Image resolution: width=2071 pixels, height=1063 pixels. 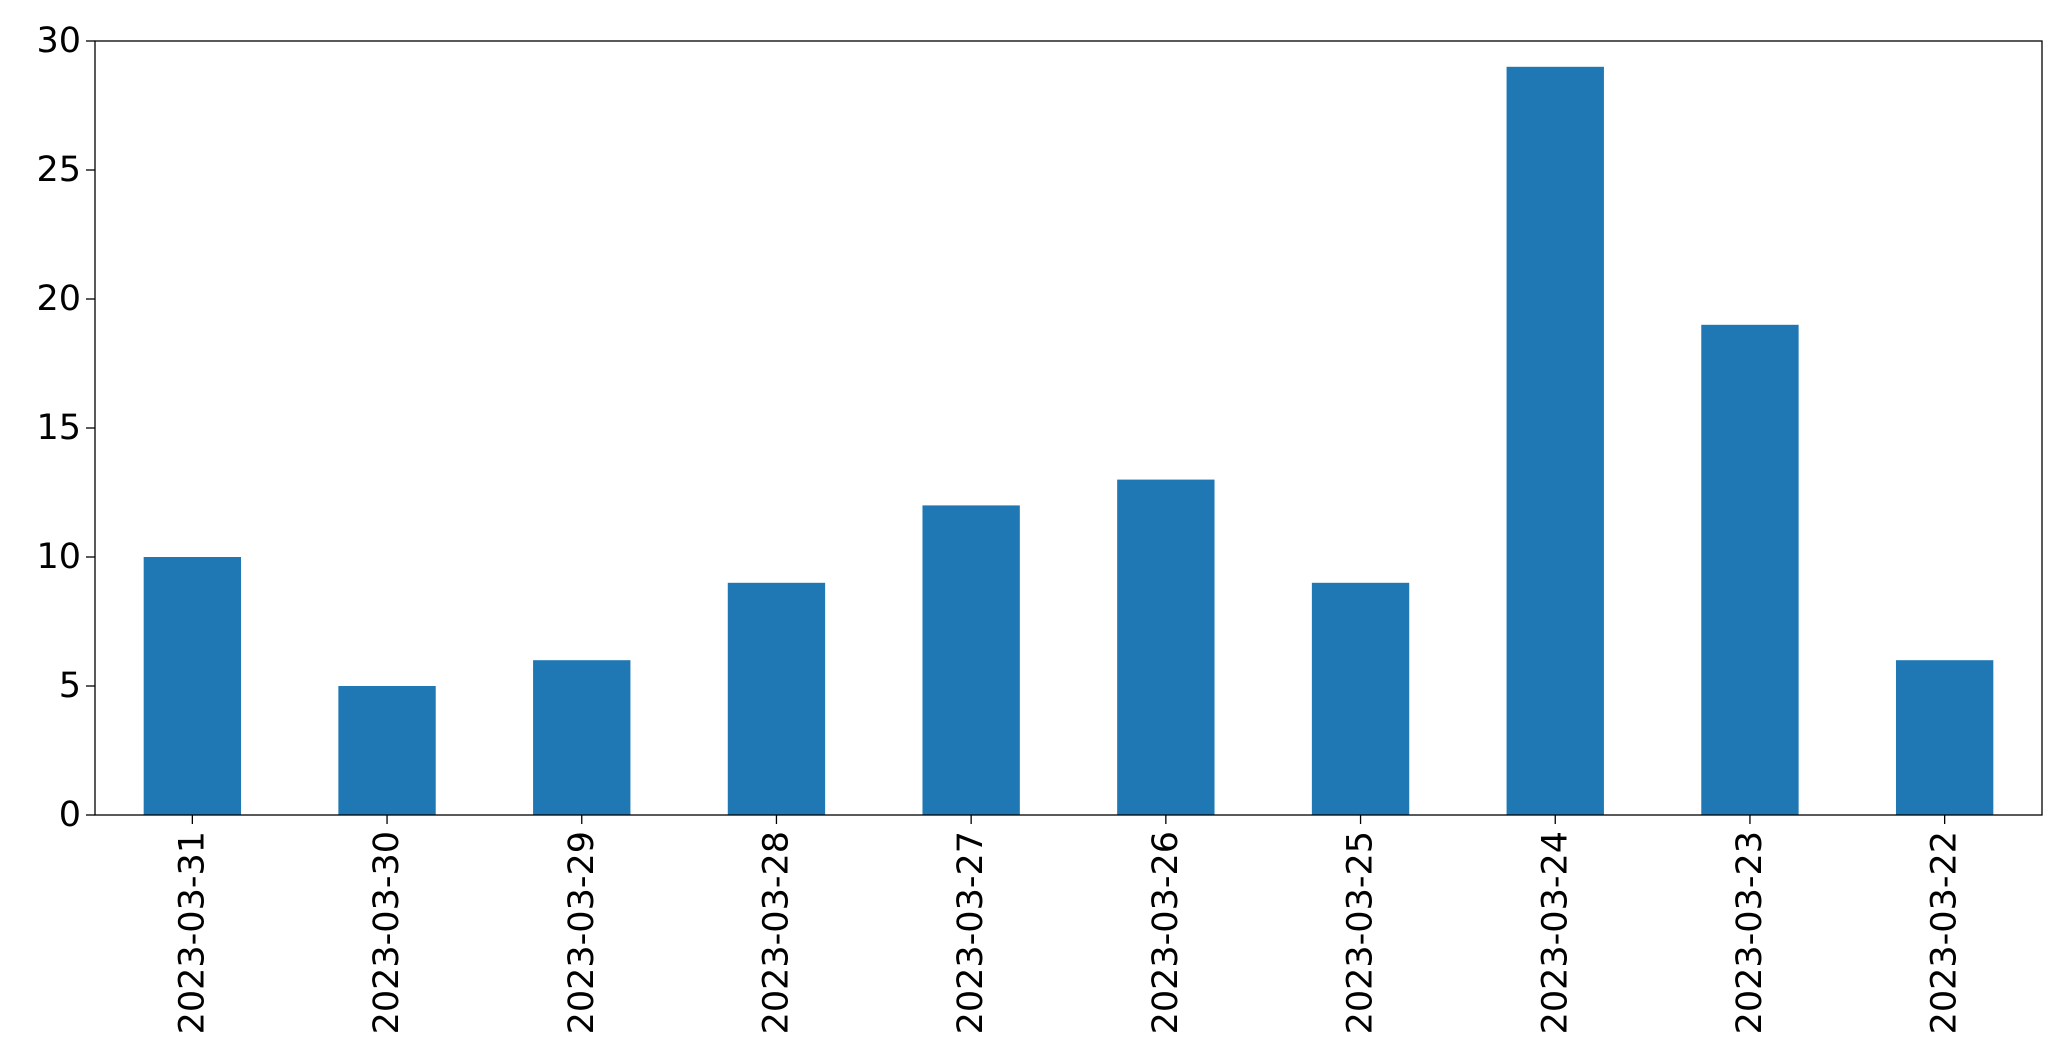 I want to click on x-tick-label: 2023-03-29, so click(x=582, y=932).